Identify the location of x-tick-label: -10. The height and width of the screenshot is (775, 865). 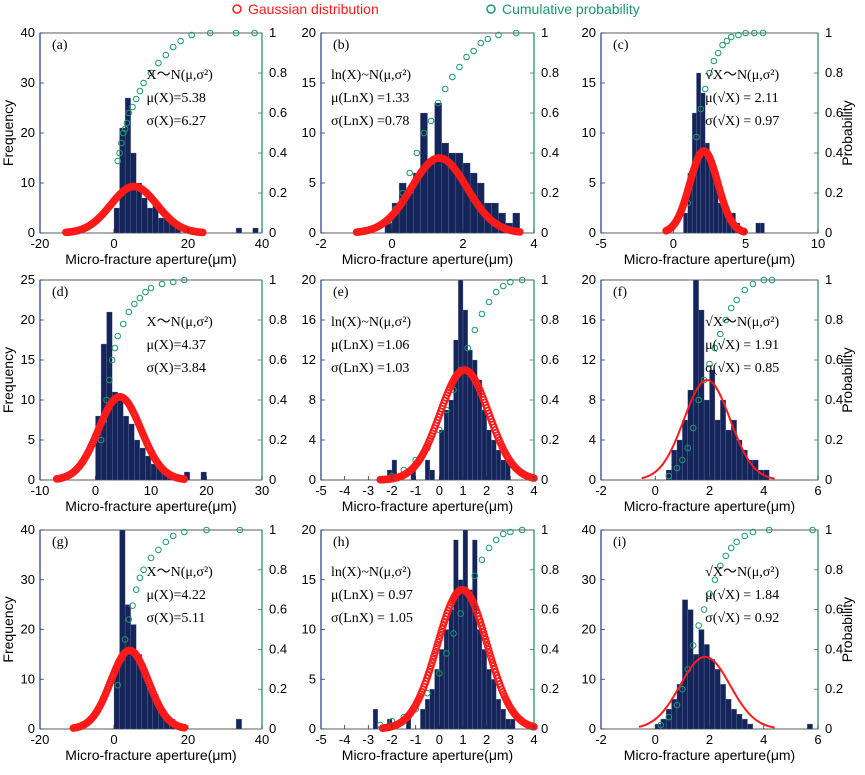
(40, 490).